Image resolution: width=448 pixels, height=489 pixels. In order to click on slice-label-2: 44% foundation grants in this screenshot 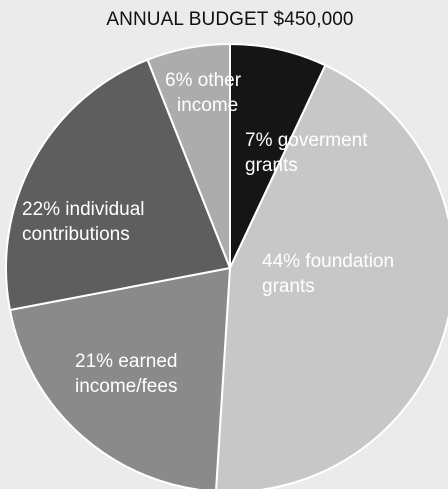, I will do `click(328, 274)`.